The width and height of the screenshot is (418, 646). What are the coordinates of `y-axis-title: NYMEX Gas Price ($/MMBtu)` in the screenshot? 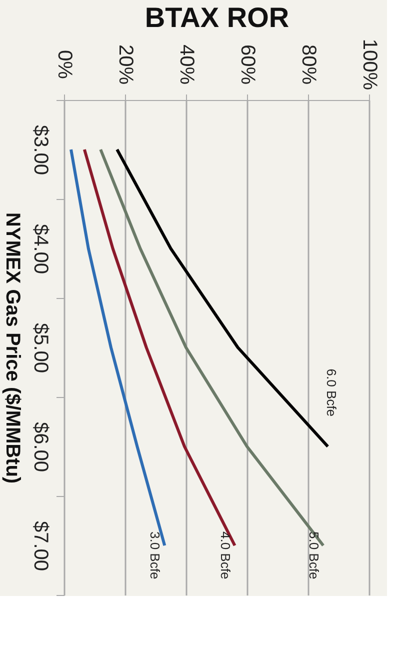 It's located at (13, 348).